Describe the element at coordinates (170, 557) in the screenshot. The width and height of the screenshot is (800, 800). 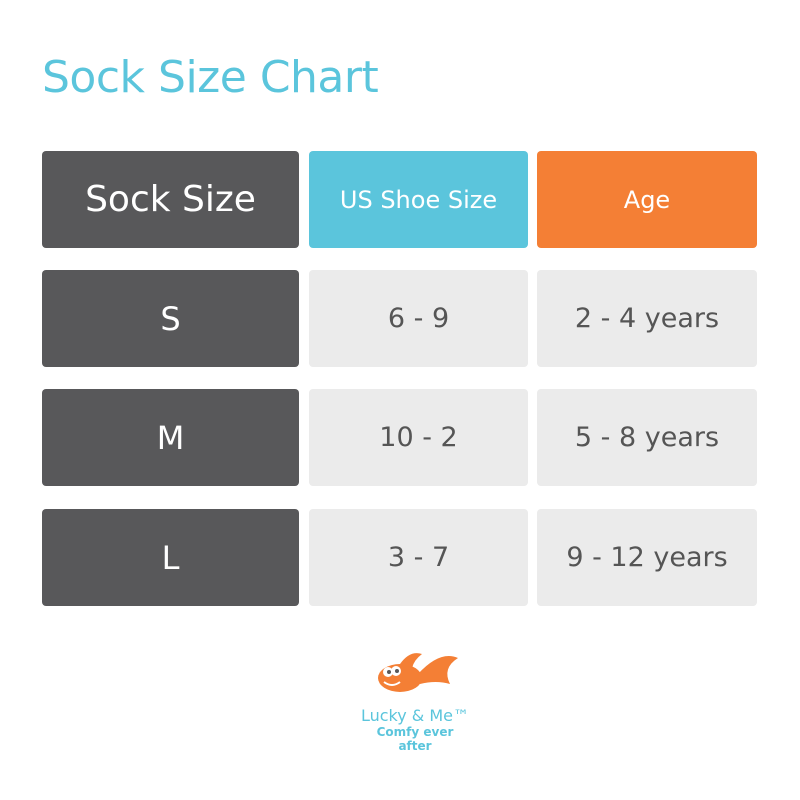
I see `sock-size-cell: L` at that location.